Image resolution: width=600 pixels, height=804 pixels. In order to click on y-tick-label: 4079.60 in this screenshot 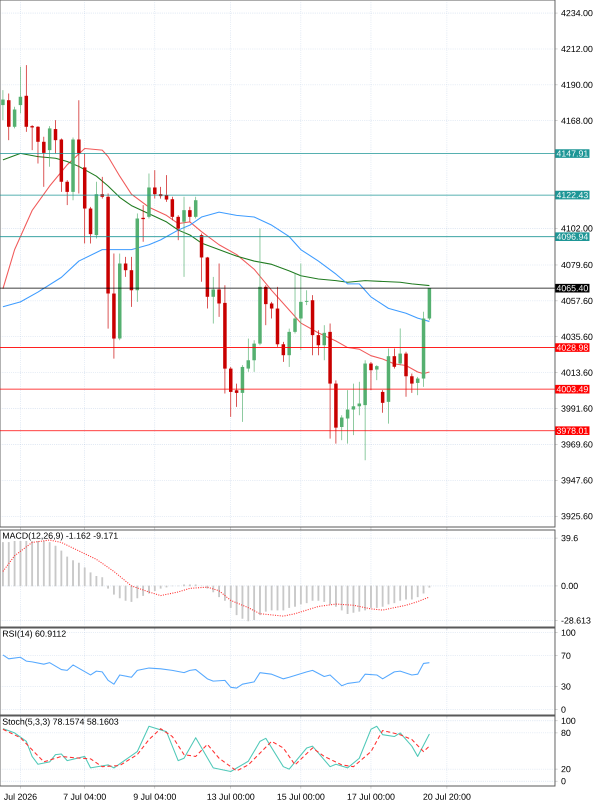, I will do `click(576, 265)`.